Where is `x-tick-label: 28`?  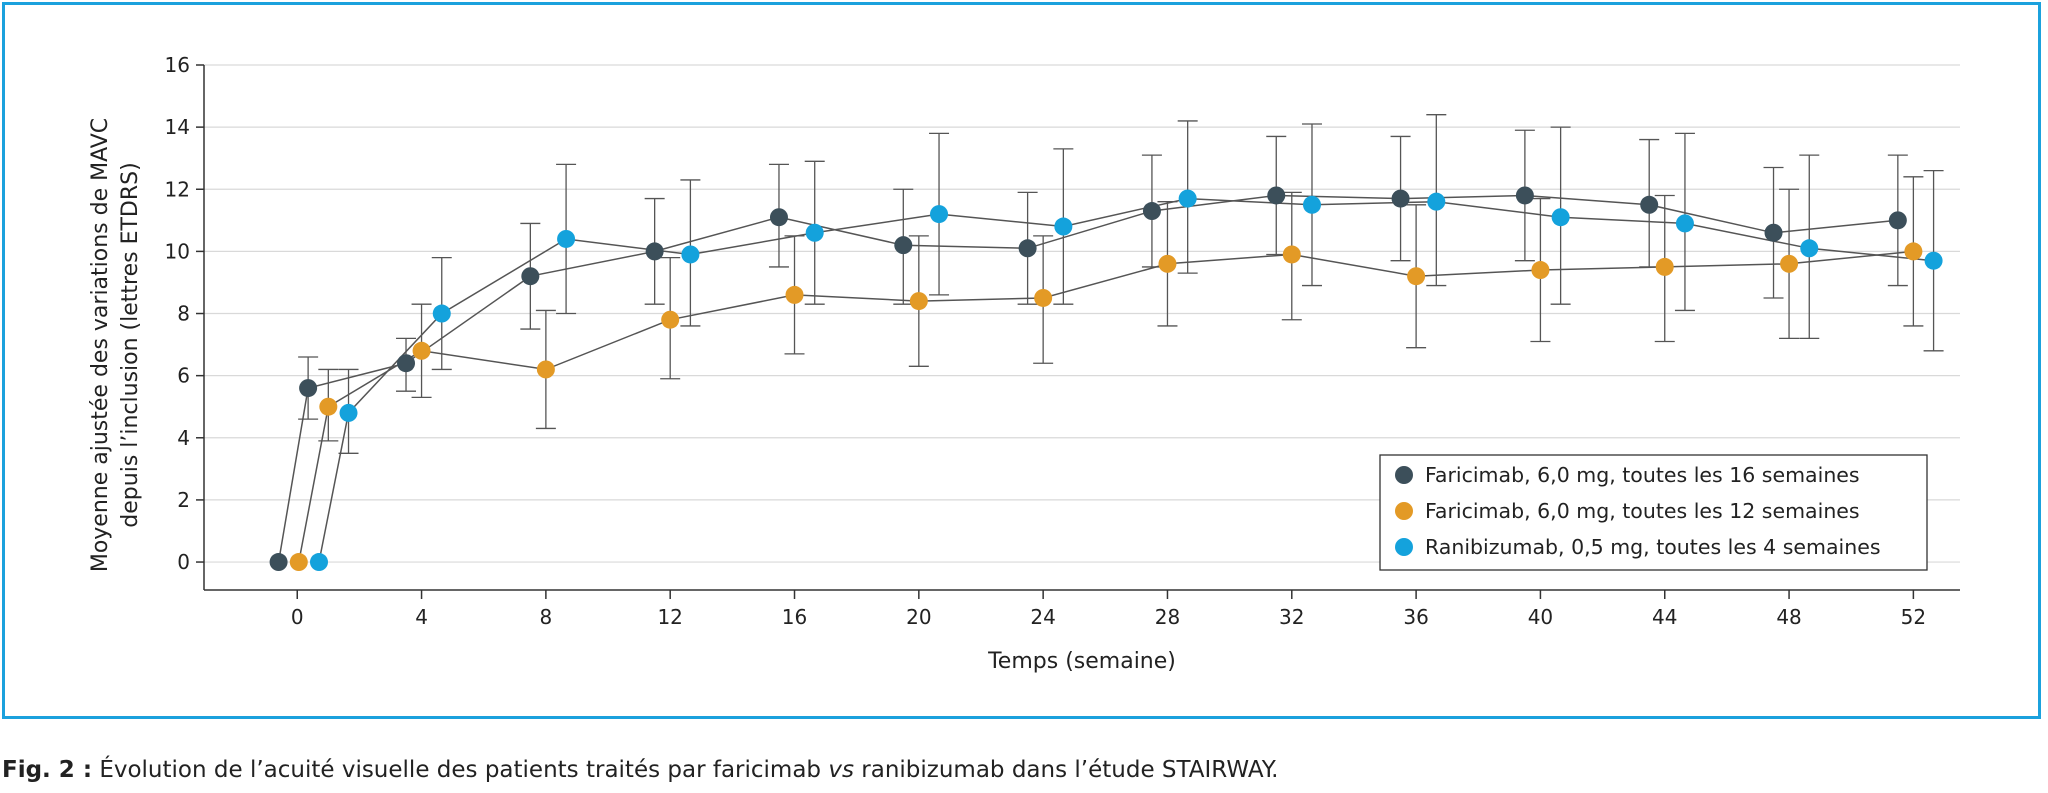
x-tick-label: 28 is located at coordinates (1167, 617).